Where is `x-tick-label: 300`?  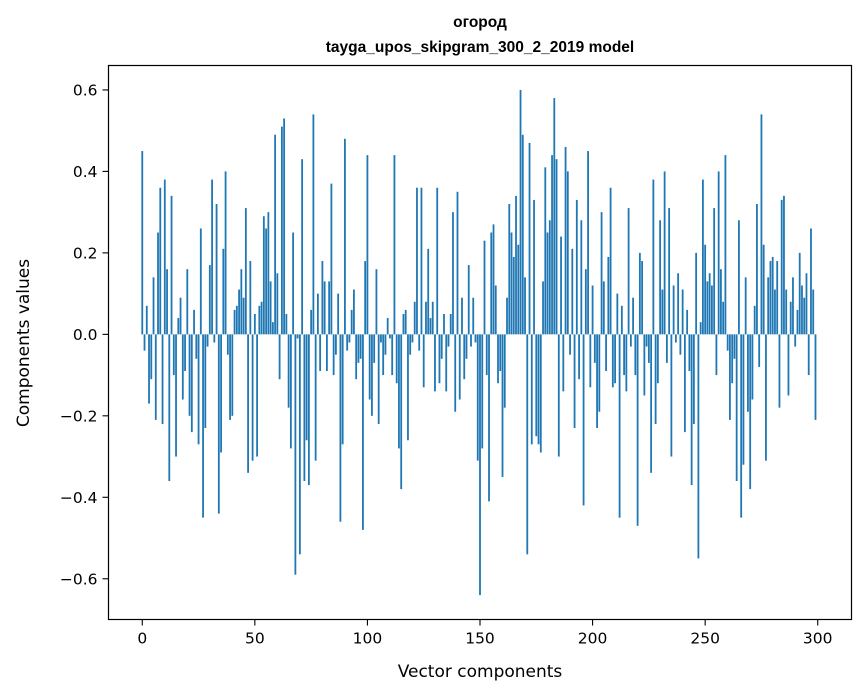
x-tick-label: 300 is located at coordinates (818, 639).